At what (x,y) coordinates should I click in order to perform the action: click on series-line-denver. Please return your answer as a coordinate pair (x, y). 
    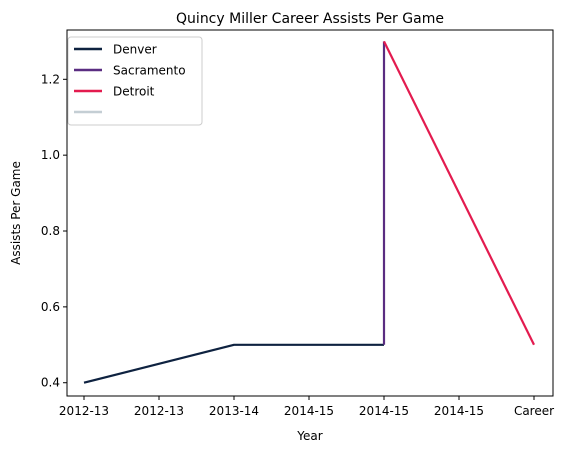
    Looking at the image, I should click on (233, 363).